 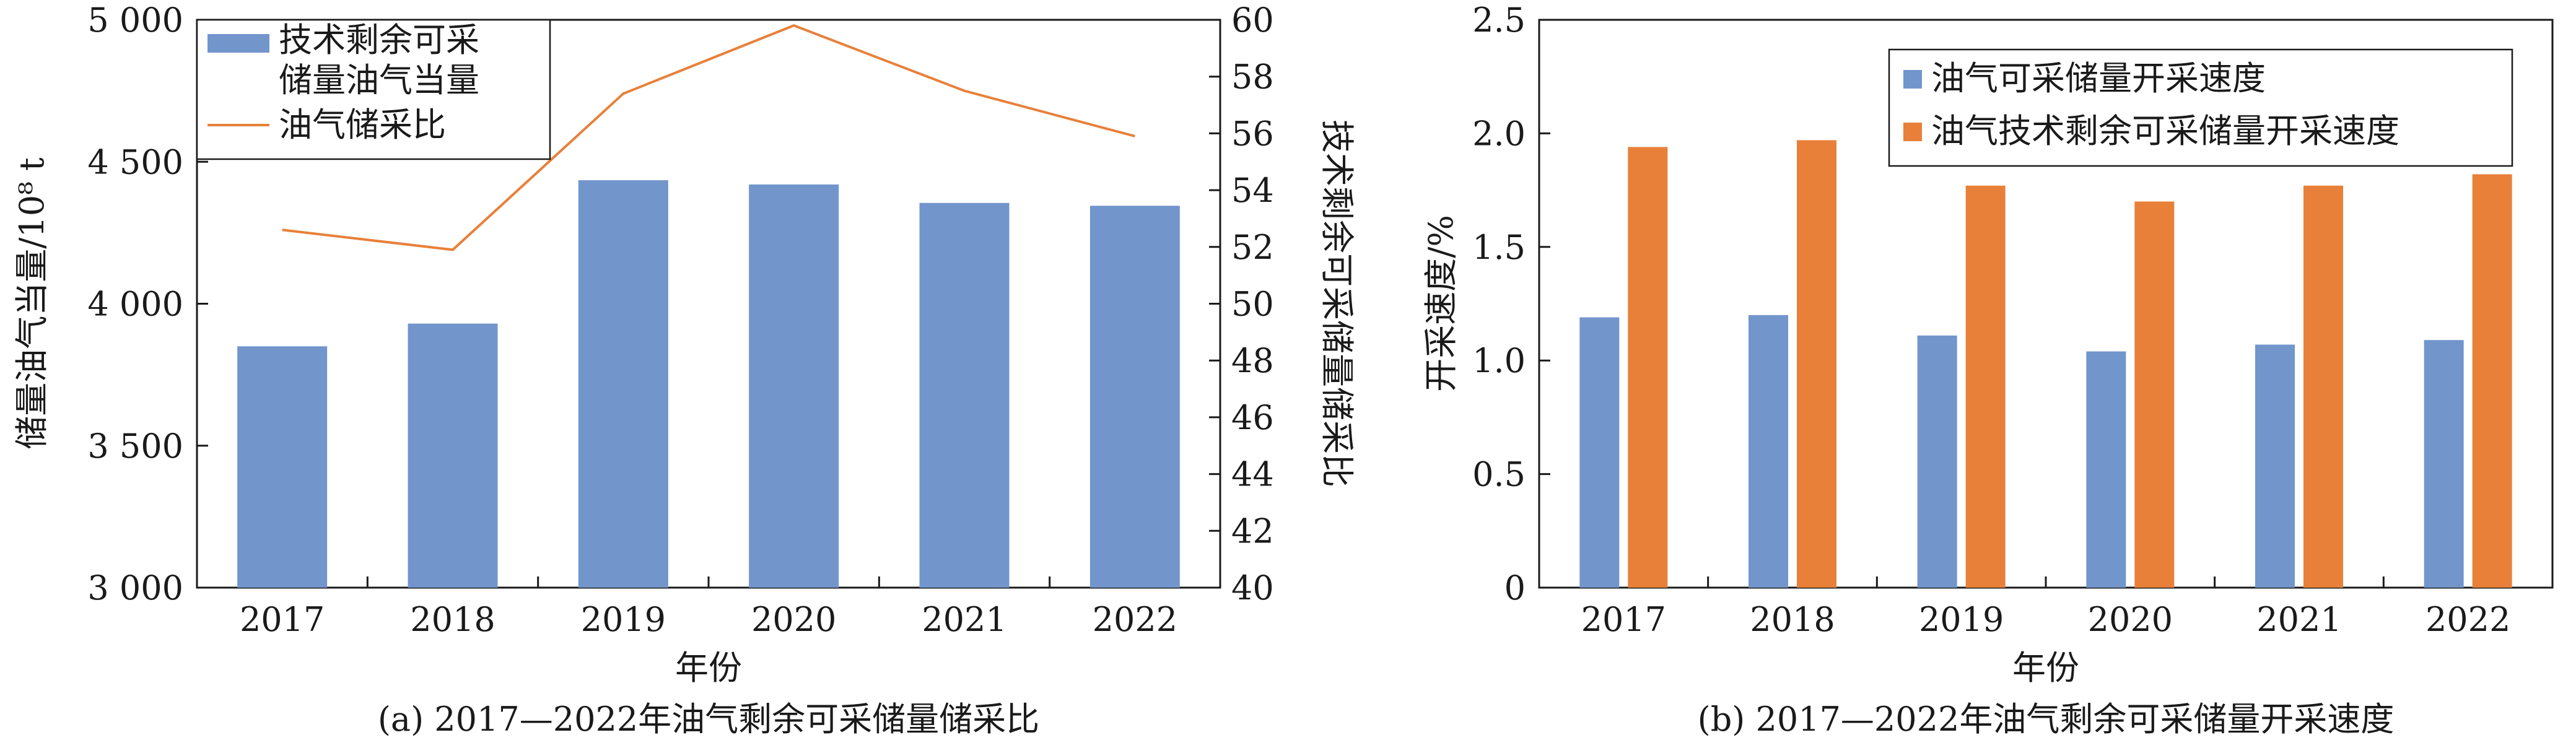 I want to click on rate-bar-a-2021, so click(x=2275, y=466).